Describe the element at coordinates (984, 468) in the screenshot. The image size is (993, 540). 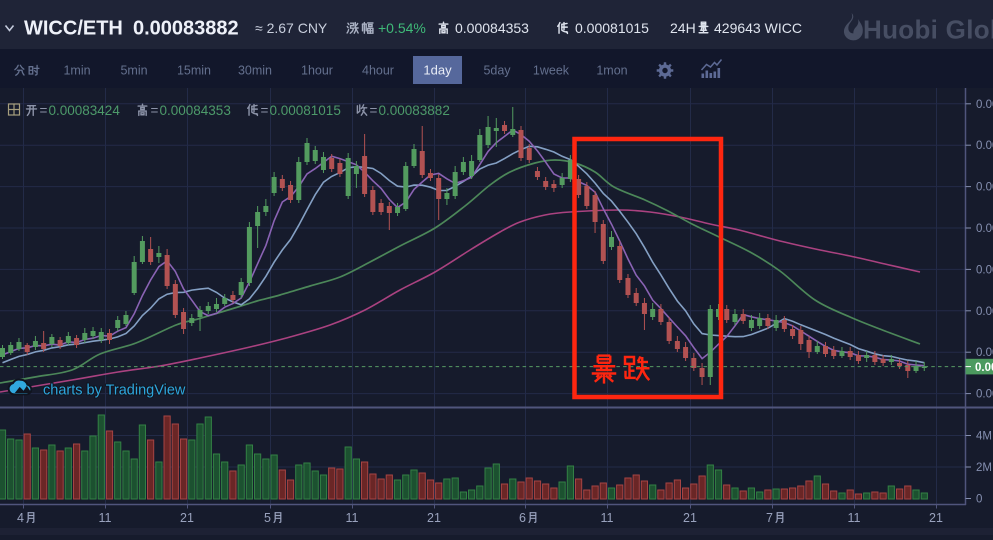
I see `svg-text: 2M` at that location.